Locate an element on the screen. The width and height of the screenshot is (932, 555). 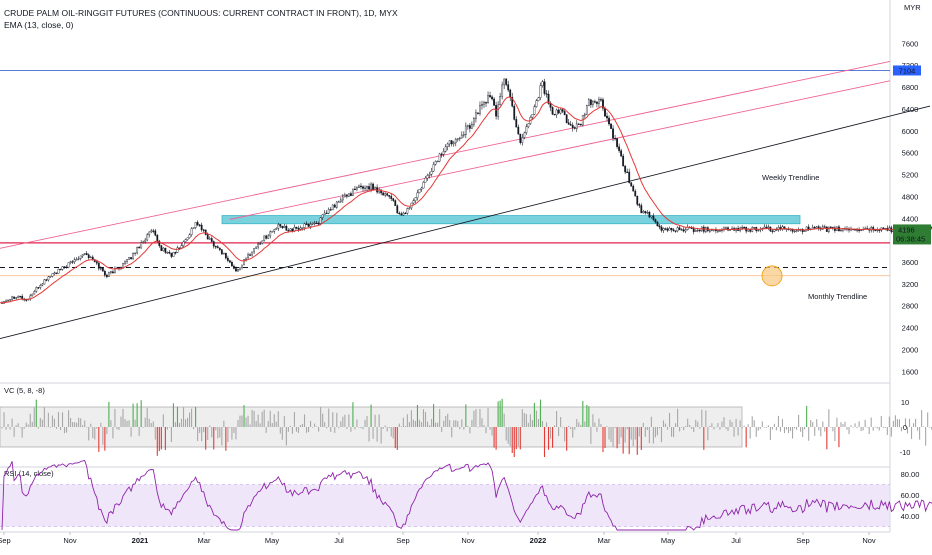
vc-indicator-label: VC (5, 8, -8) is located at coordinates (24, 390).